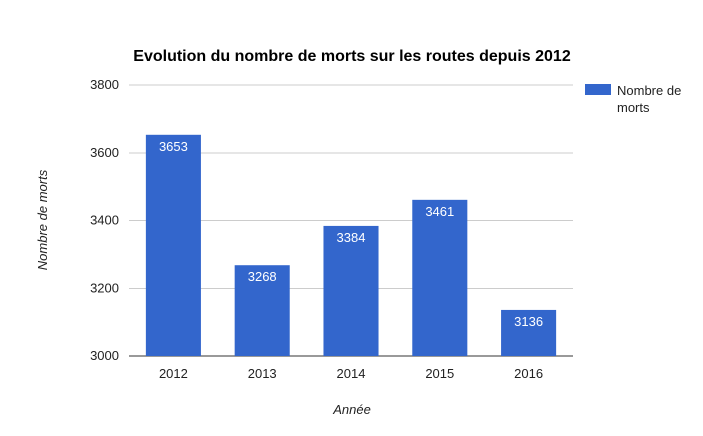 This screenshot has height=436, width=703. What do you see at coordinates (528, 373) in the screenshot?
I see `x-tick-label-2016: 2016` at bounding box center [528, 373].